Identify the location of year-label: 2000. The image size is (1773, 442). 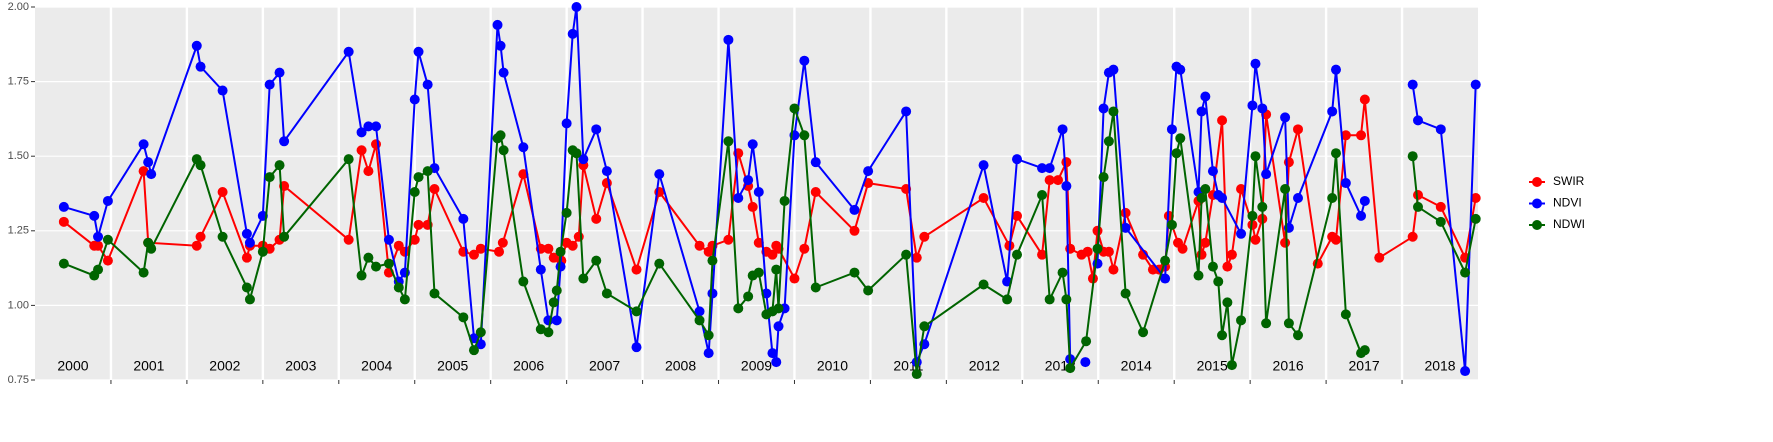
(72, 366).